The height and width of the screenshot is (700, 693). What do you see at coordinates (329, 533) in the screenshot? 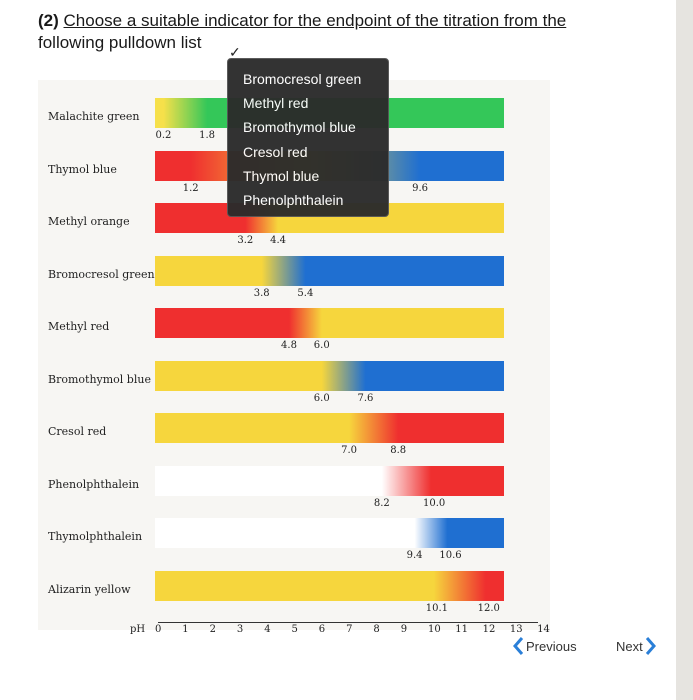
I see `indicator-bar-thymolphthalein` at bounding box center [329, 533].